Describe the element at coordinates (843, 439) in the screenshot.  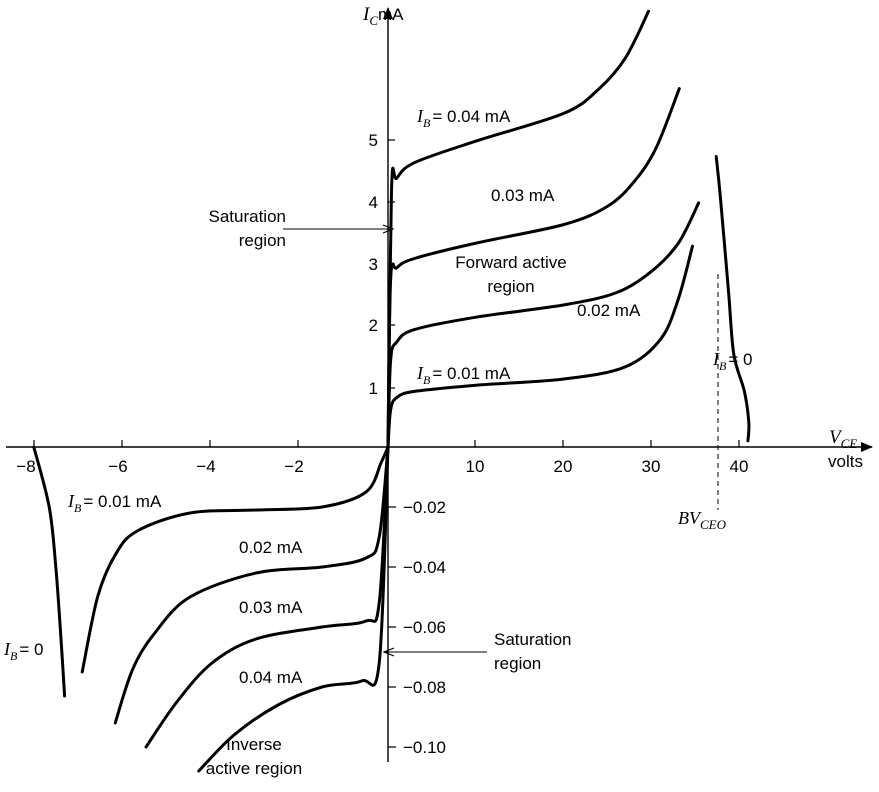
I see `x-axis-title: VCE` at that location.